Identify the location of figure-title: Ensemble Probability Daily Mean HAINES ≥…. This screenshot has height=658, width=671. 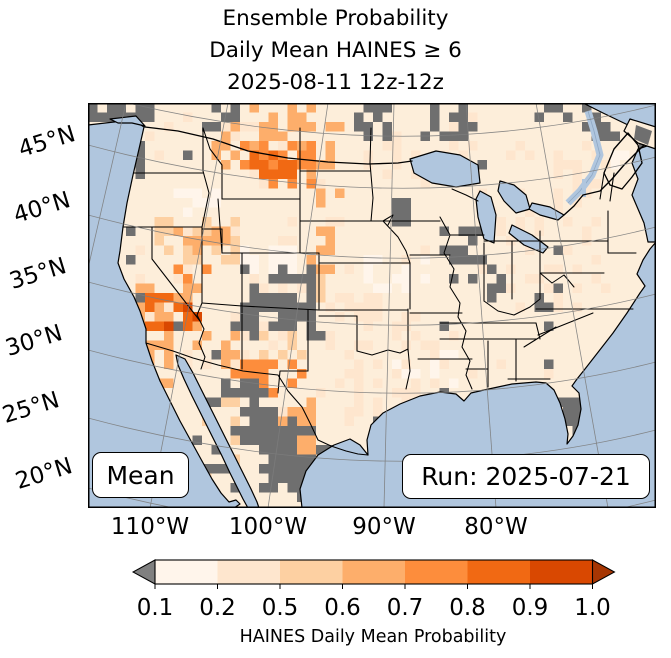
(335, 51).